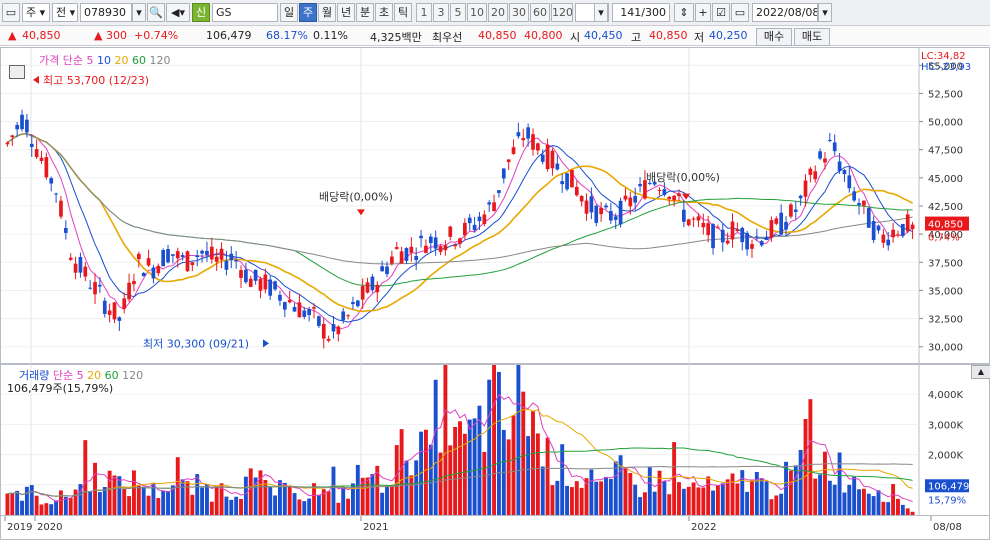  Describe the element at coordinates (562, 12) in the screenshot. I see `interval-120: 120` at that location.